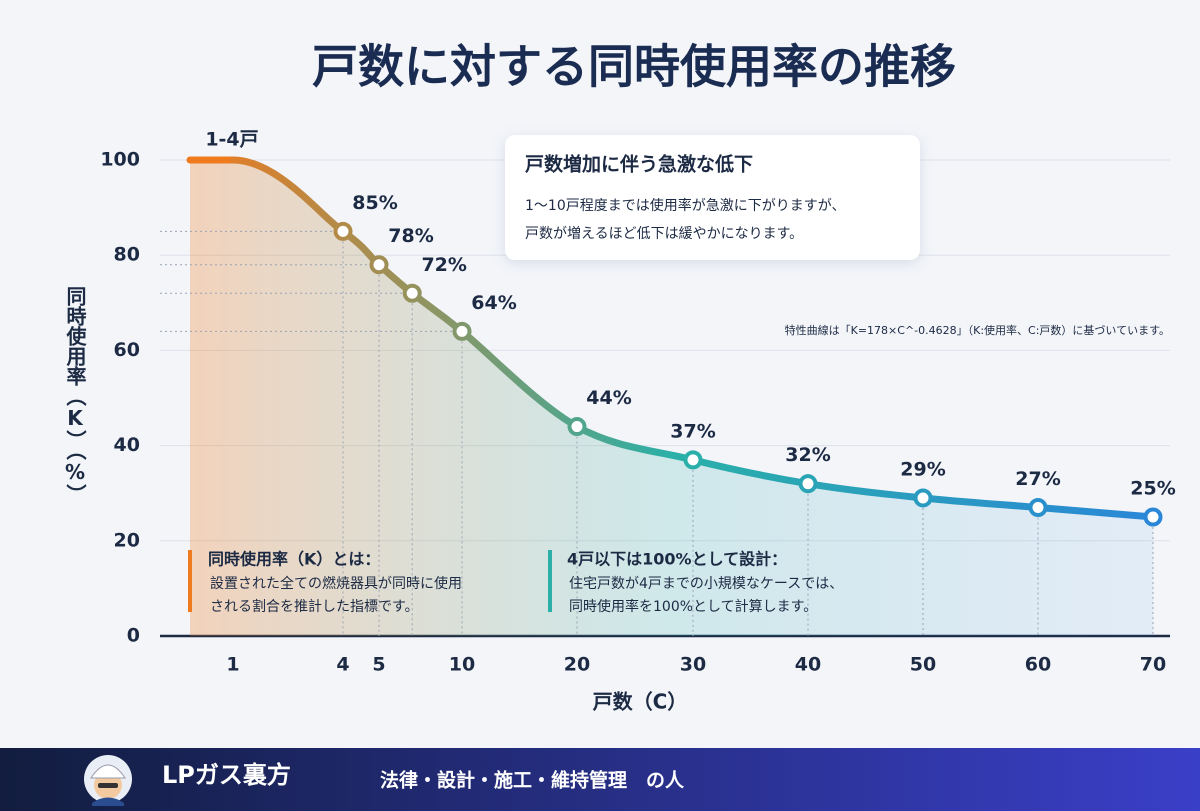  What do you see at coordinates (692, 431) in the screenshot?
I see `value-label: 37%` at bounding box center [692, 431].